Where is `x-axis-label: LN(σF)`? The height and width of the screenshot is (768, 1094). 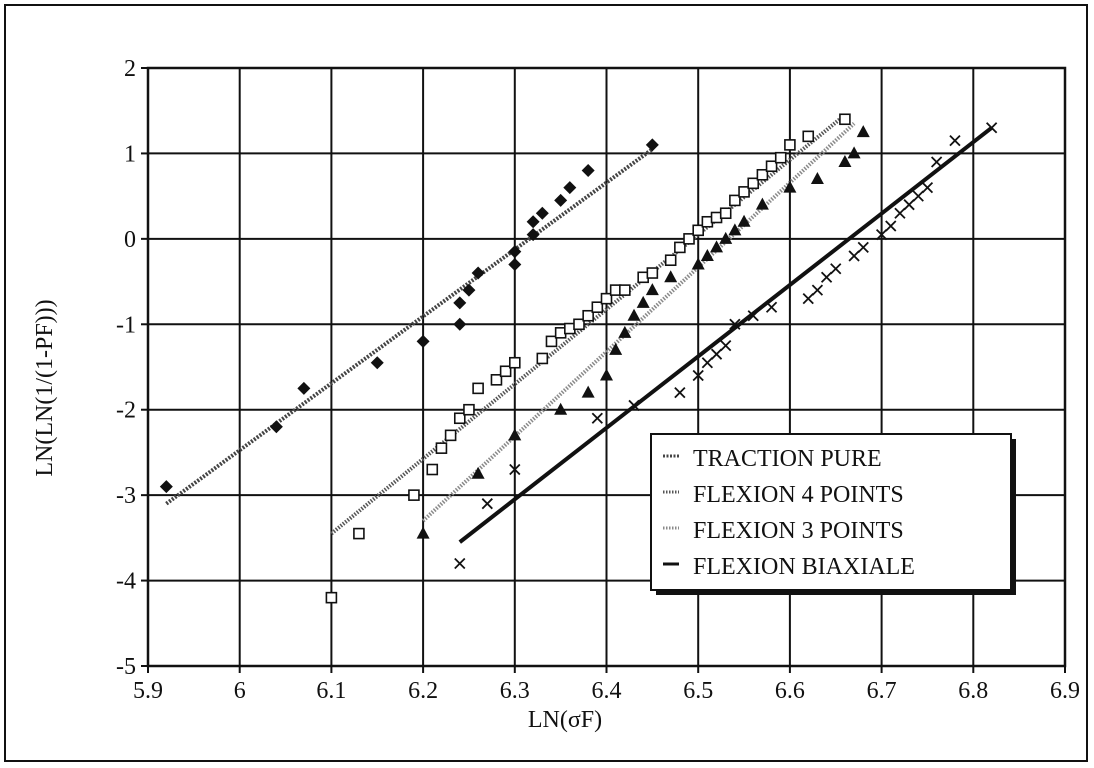
x-axis-label: LN(σF) is located at coordinates (565, 720).